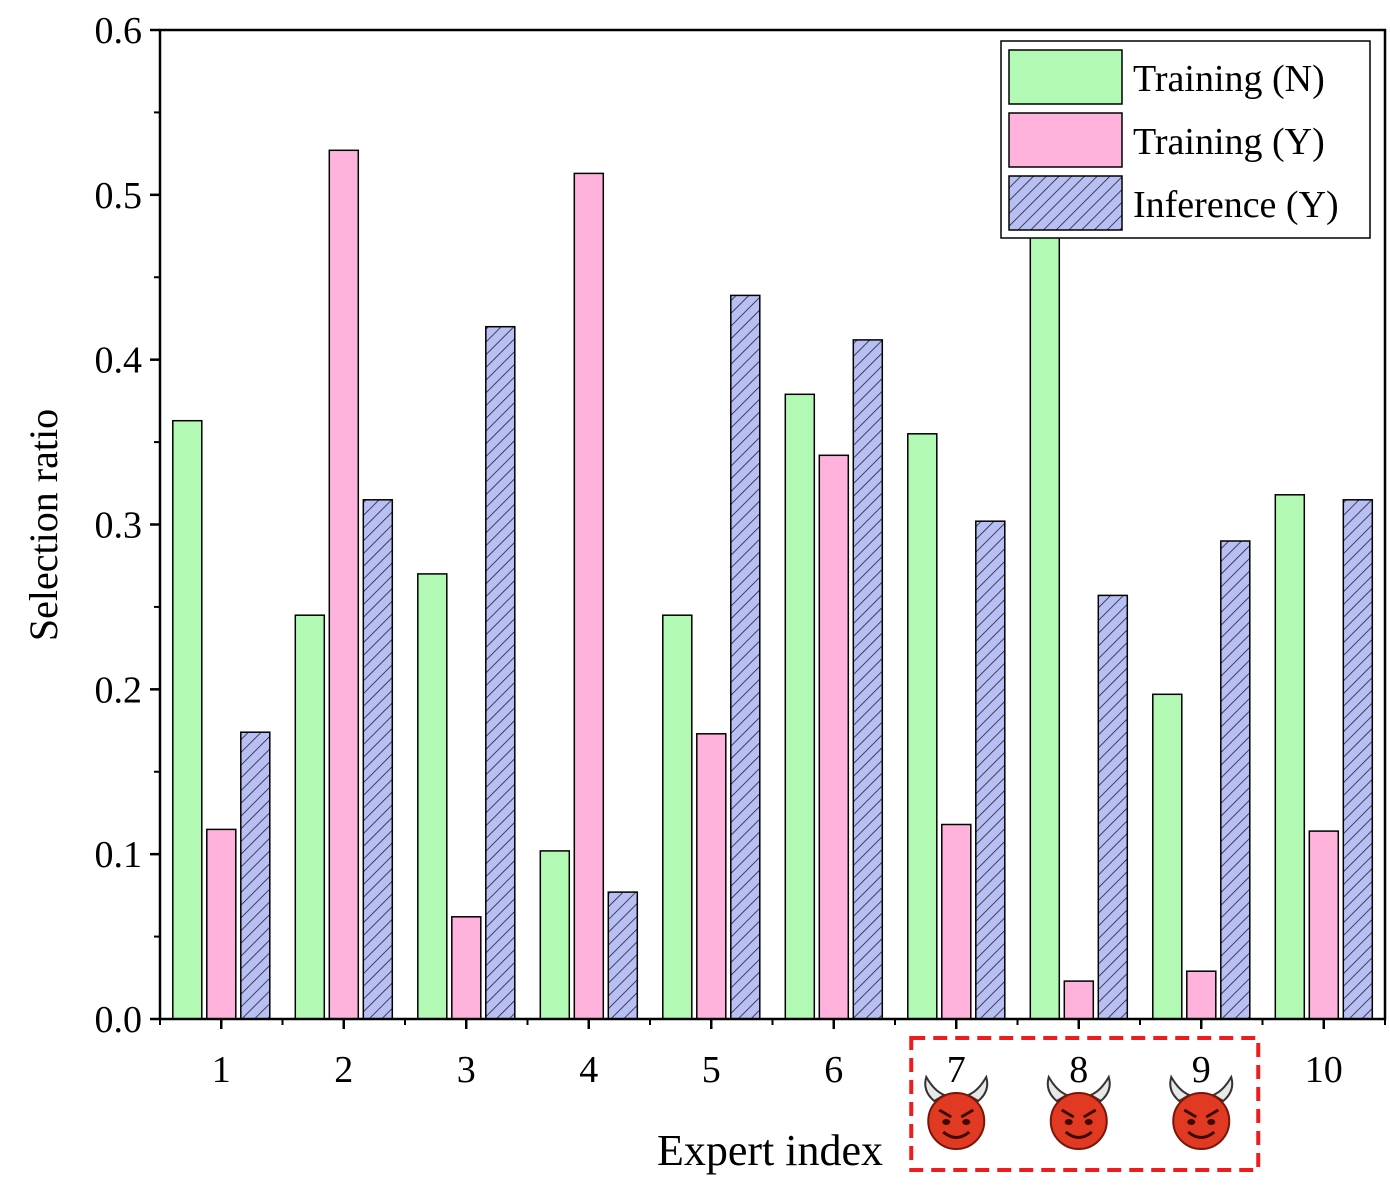  Describe the element at coordinates (119, 1020) in the screenshot. I see `y-tick-label: 0.0` at that location.